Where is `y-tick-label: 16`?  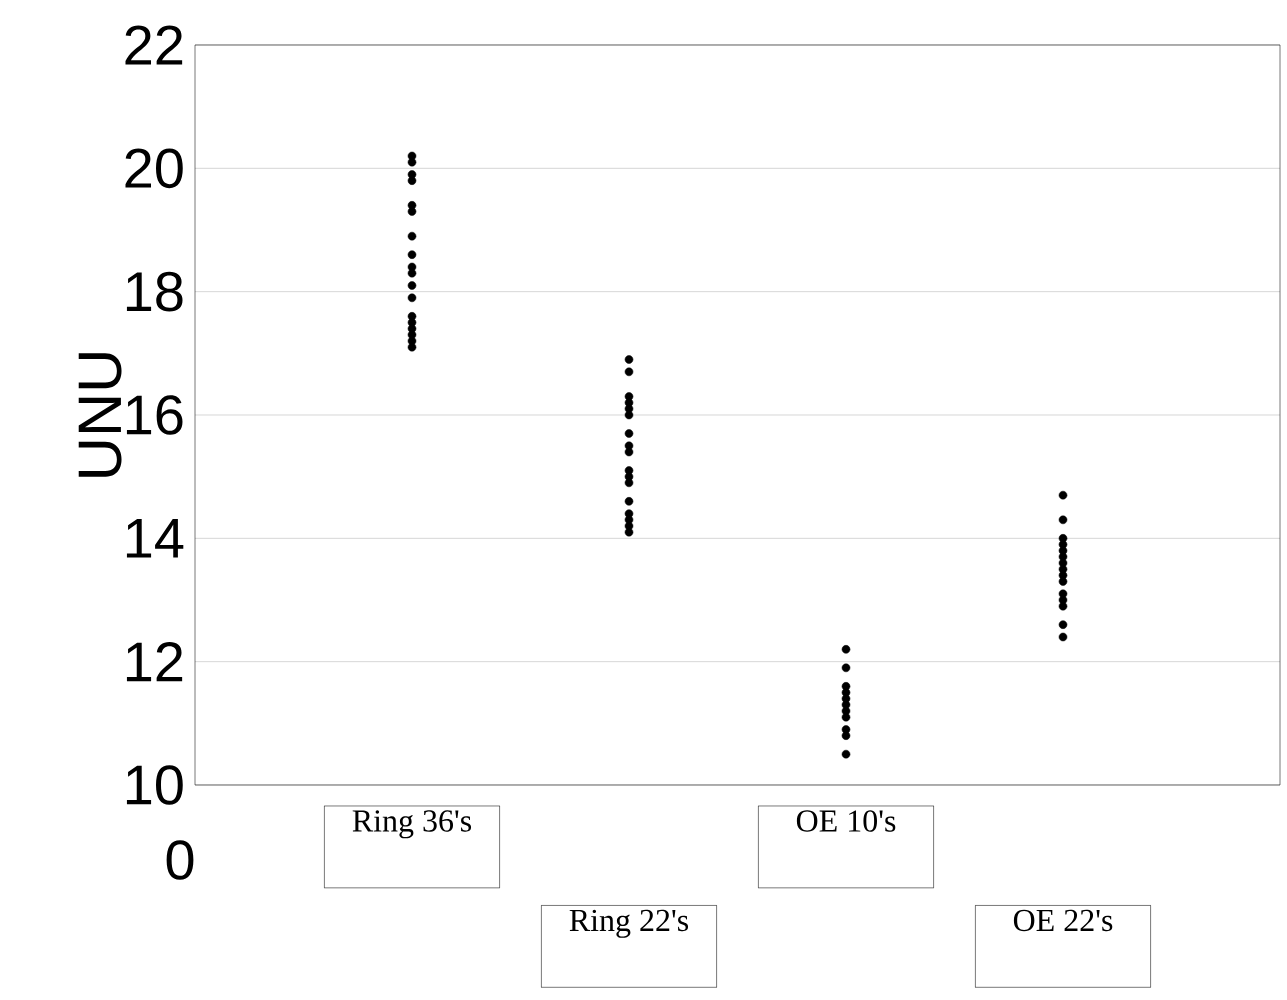 y-tick-label: 16 is located at coordinates (154, 415).